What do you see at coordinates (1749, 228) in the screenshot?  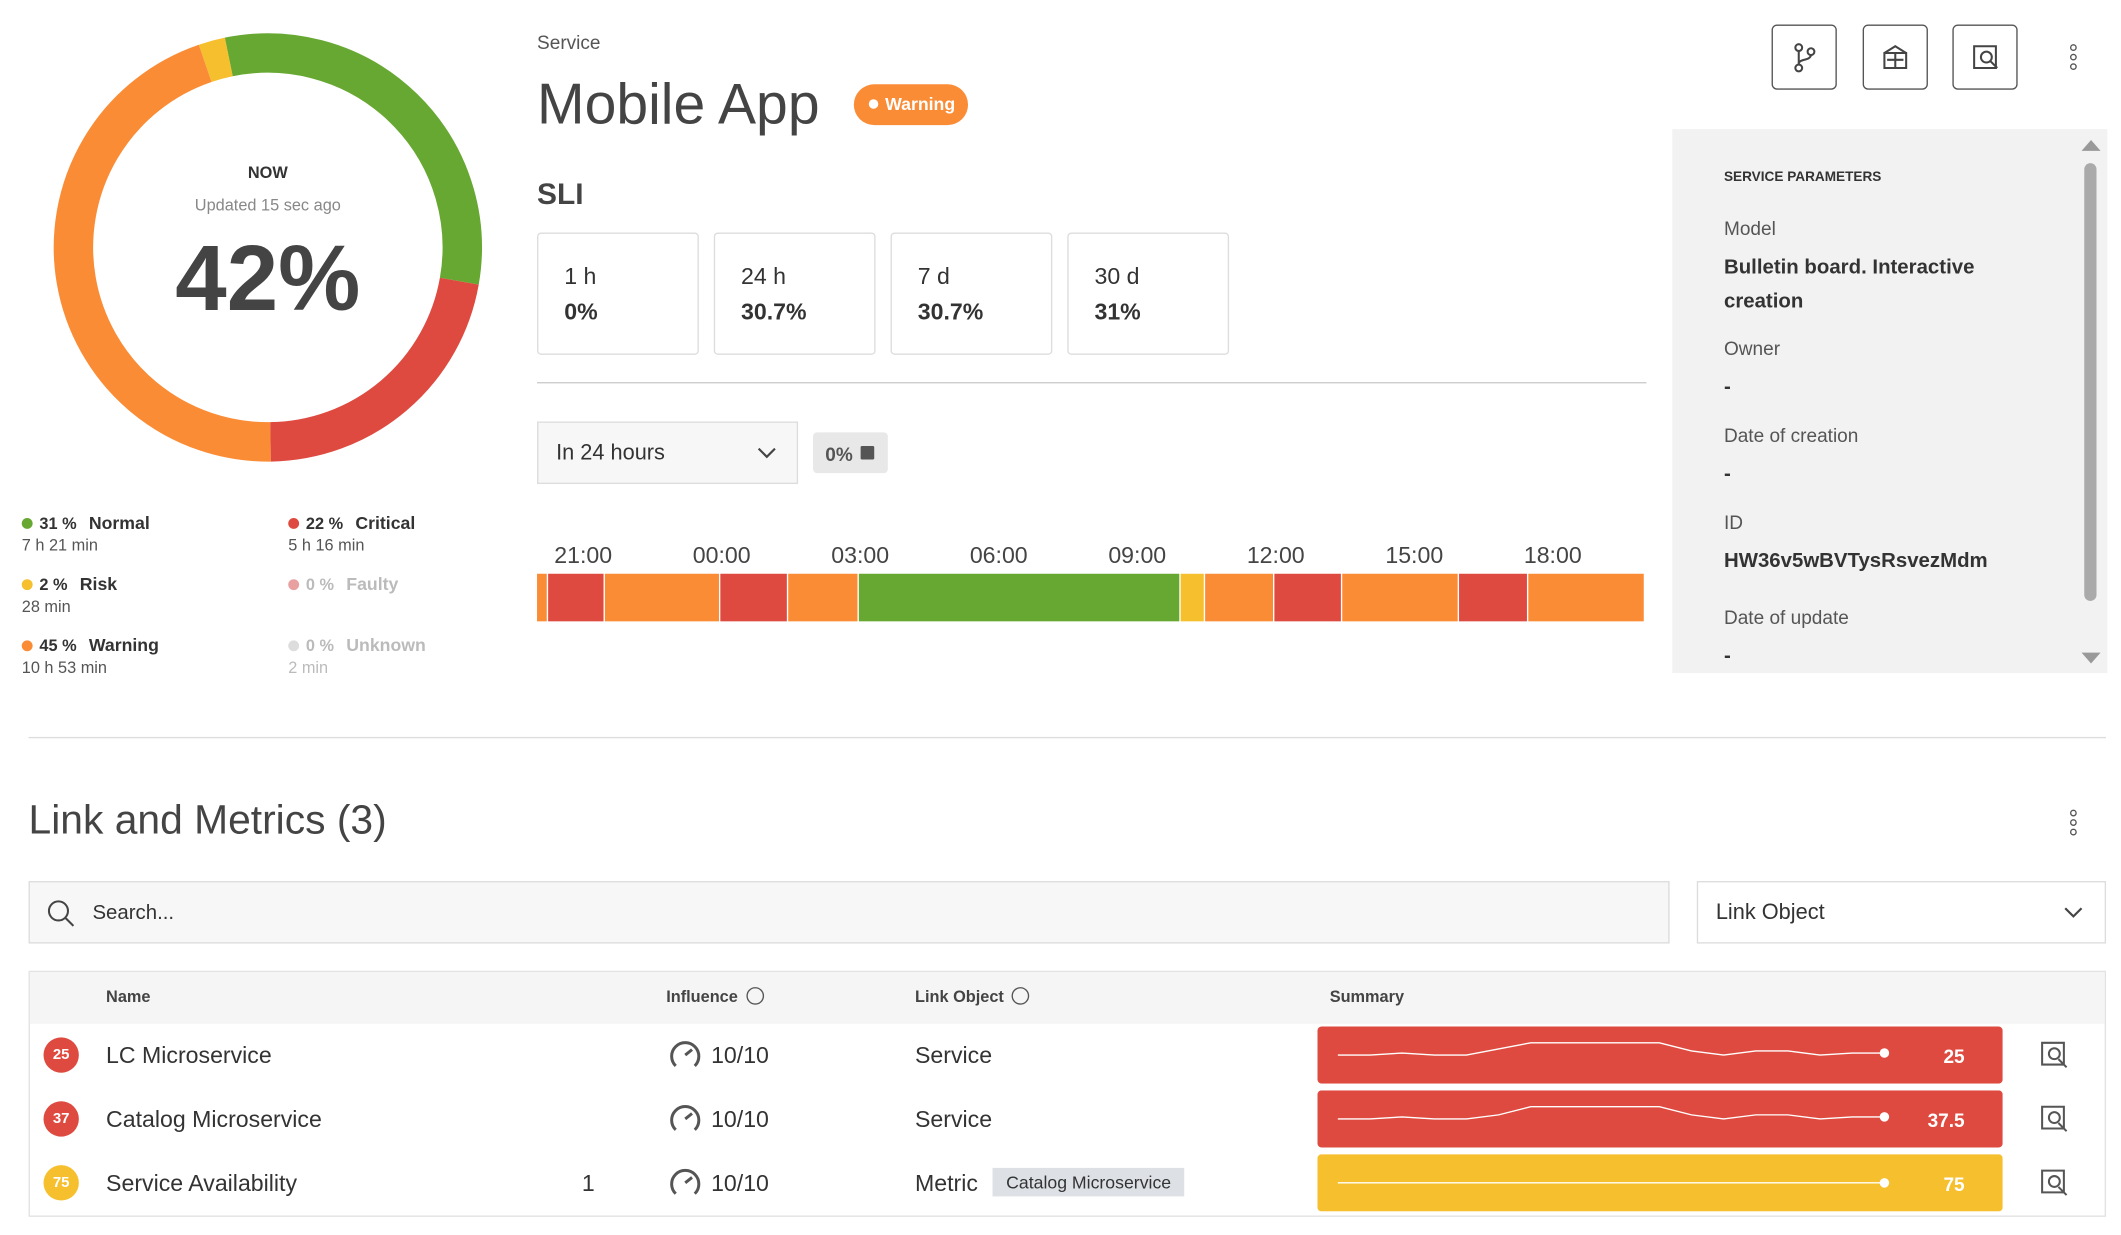 I see `param-label: Model` at bounding box center [1749, 228].